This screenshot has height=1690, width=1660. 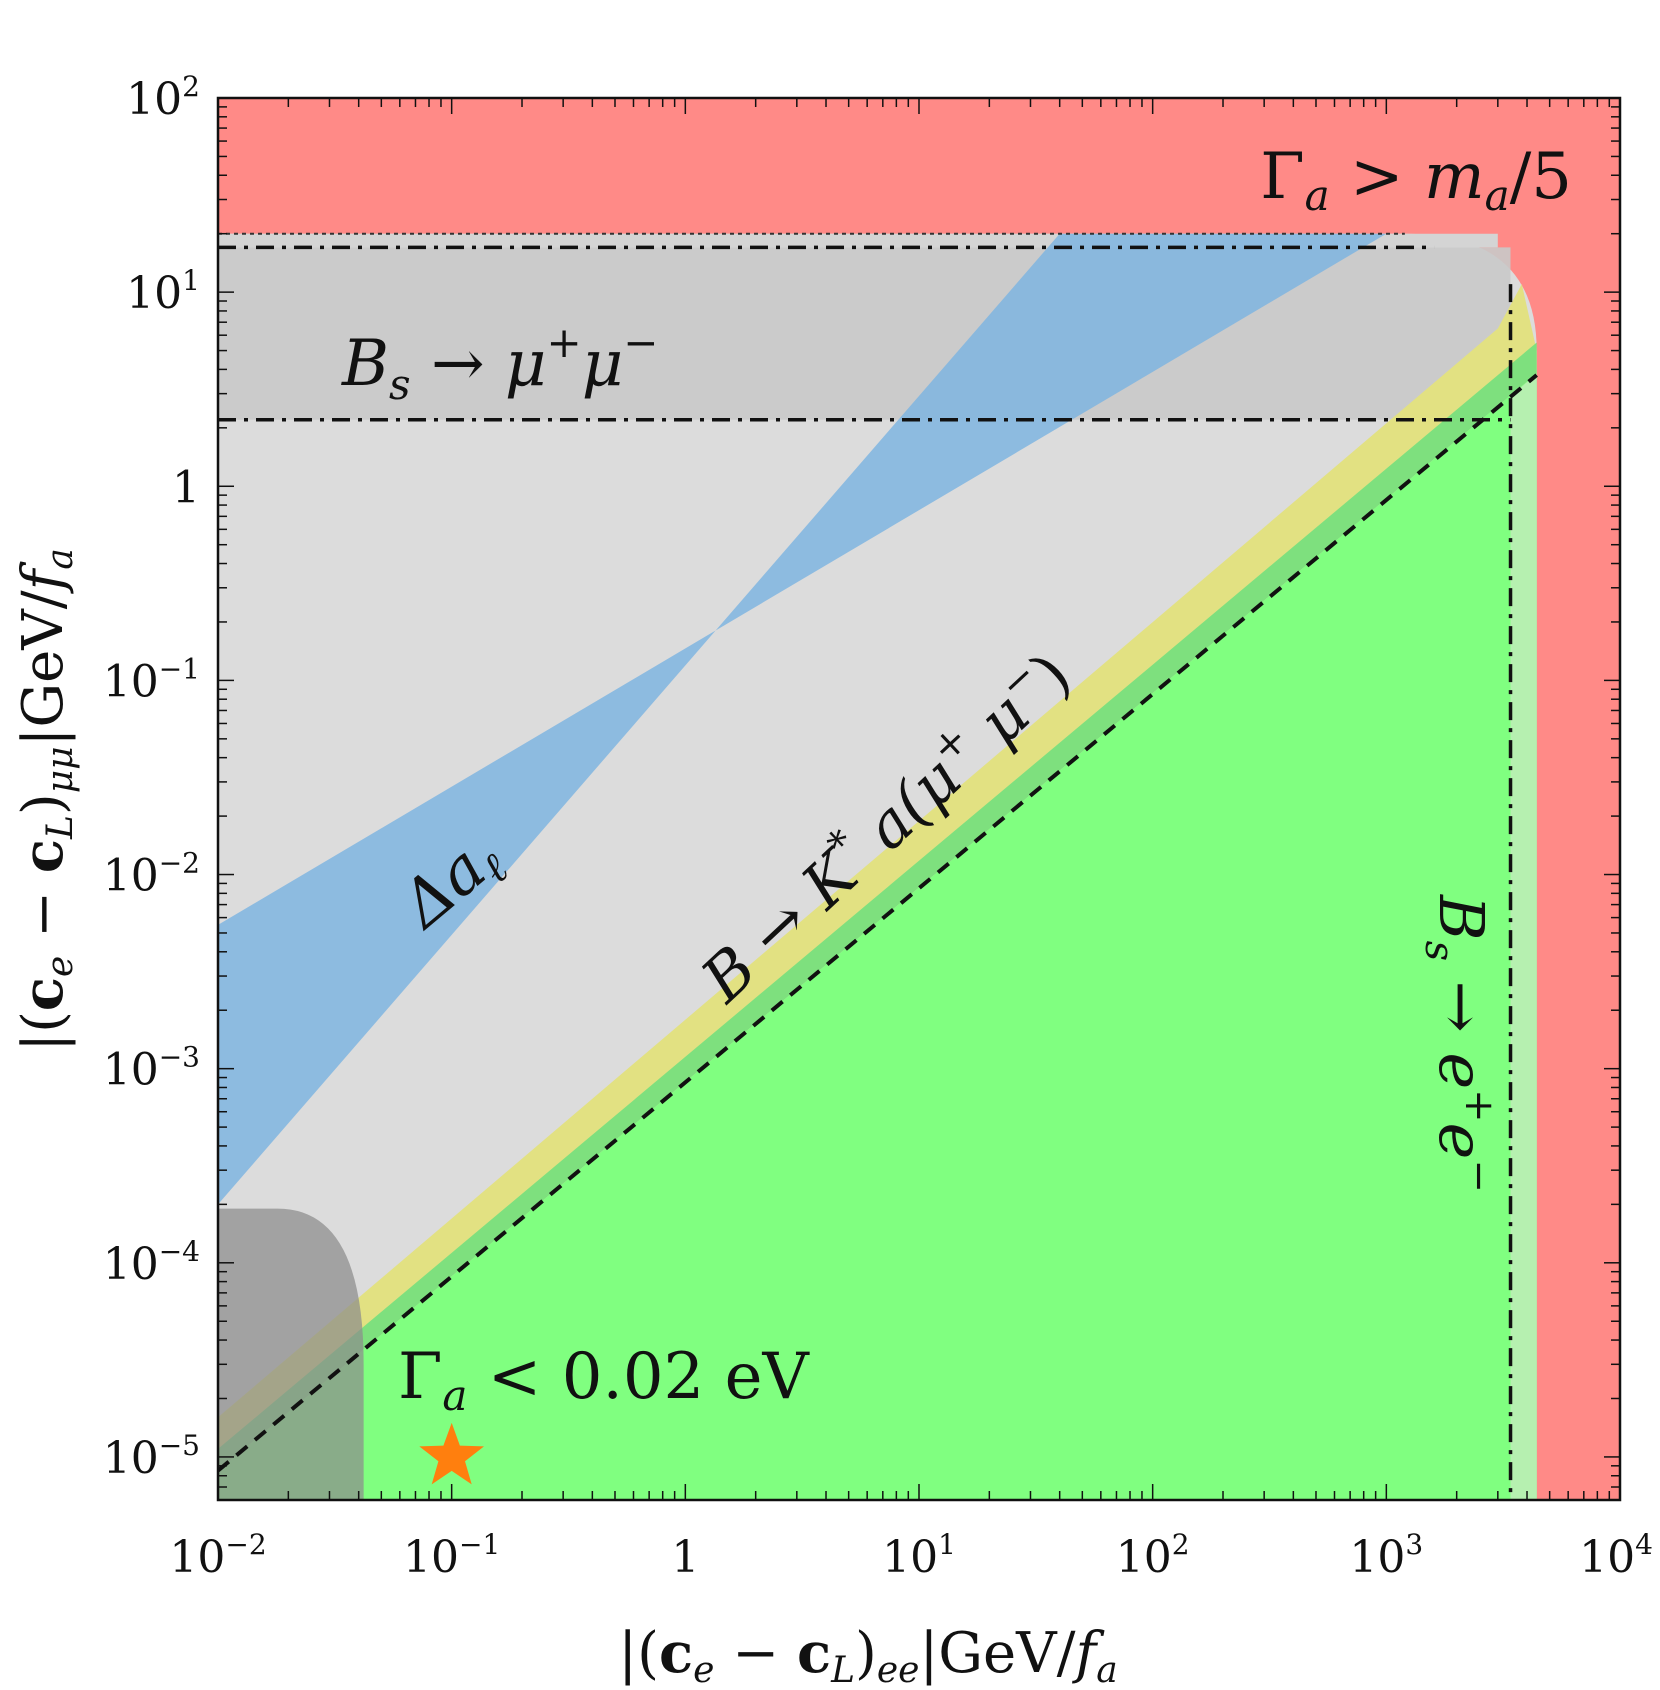 What do you see at coordinates (1461, 917) in the screenshot?
I see `bs-ee-b: B` at bounding box center [1461, 917].